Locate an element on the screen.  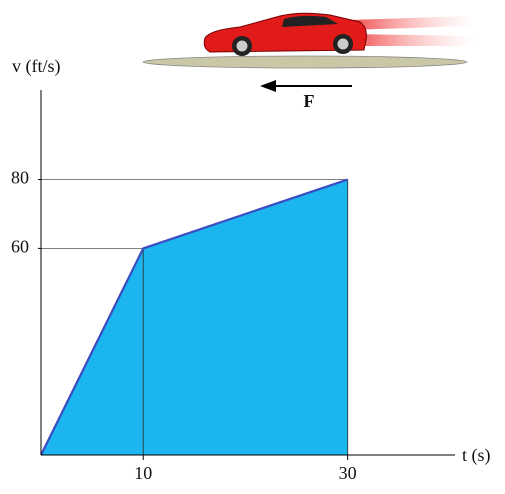
y-tick-label: 60 is located at coordinates (20, 247).